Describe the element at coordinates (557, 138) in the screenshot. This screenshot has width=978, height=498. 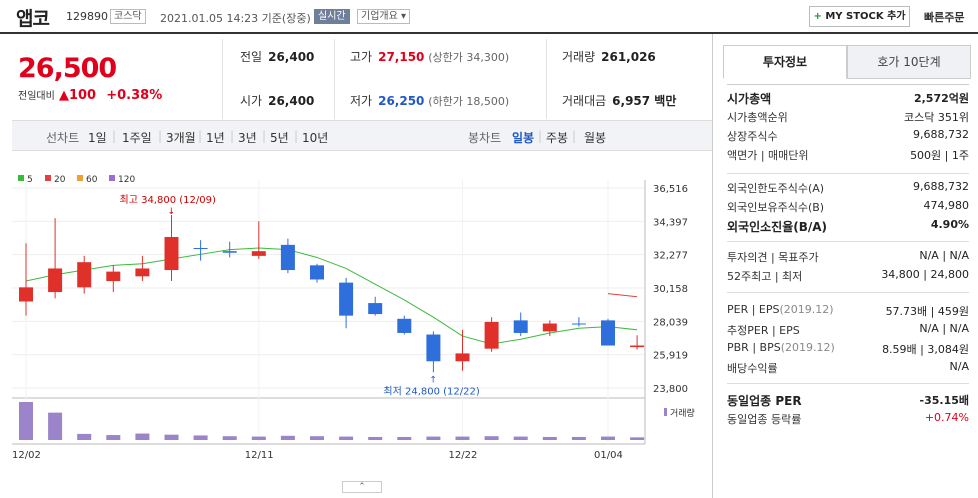
I see `candle-weekly: 주봉` at that location.